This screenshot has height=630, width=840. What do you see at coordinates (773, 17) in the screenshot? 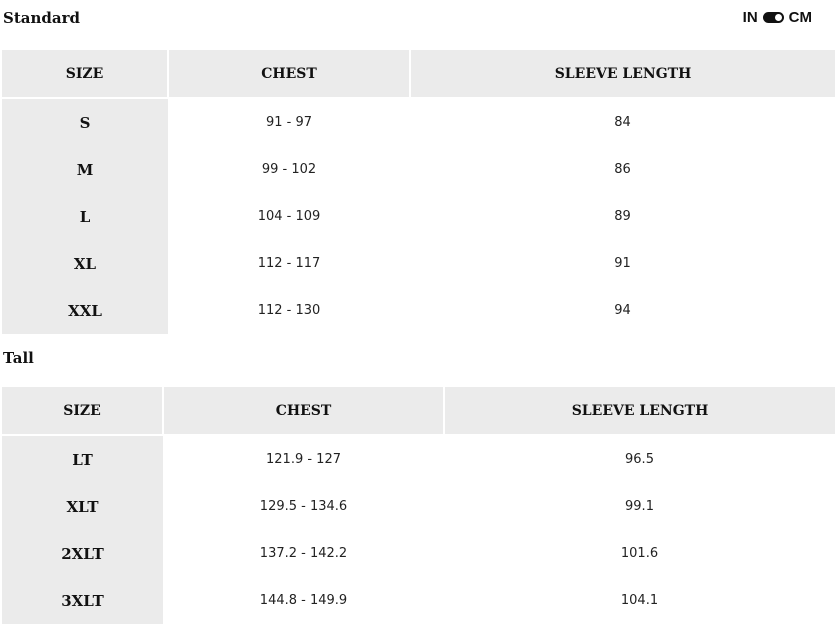
I see `toggle-switch-icon` at bounding box center [773, 17].